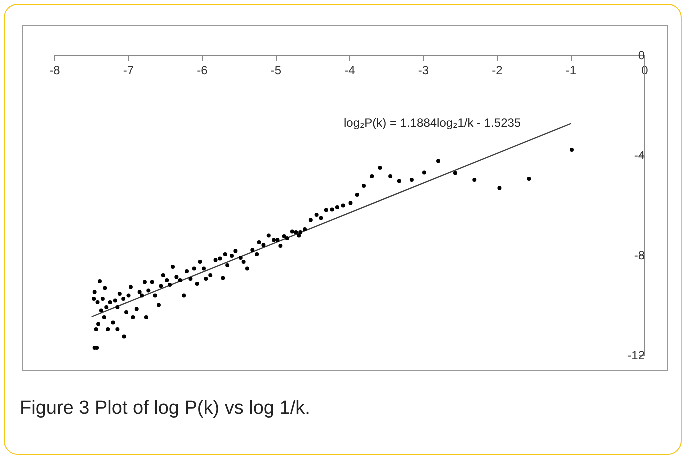  Describe the element at coordinates (202, 71) in the screenshot. I see `x-tick-label: -6` at that location.